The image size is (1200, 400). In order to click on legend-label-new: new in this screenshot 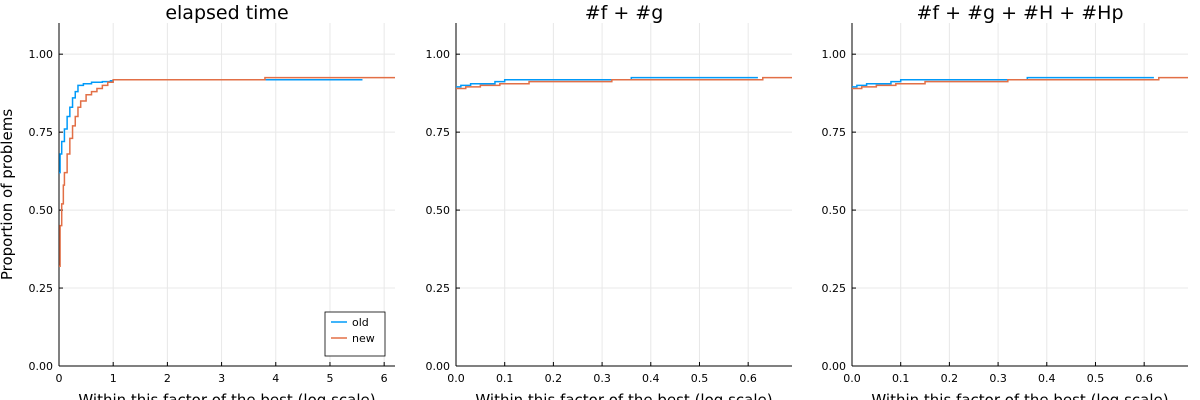, I will do `click(363, 338)`.